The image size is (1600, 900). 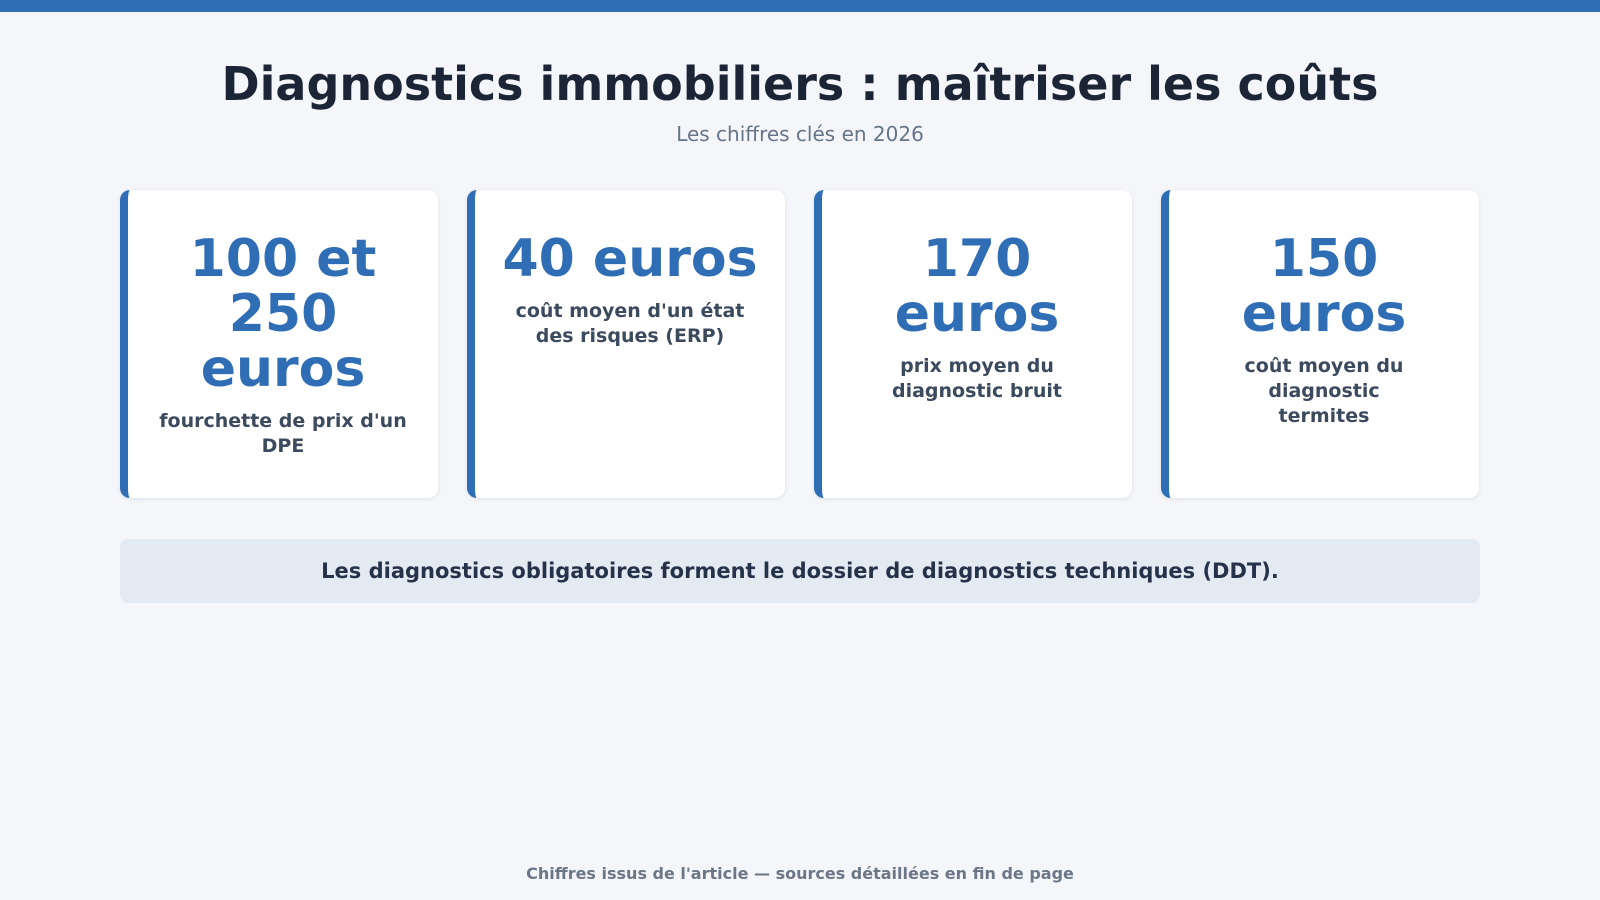 I want to click on stat-value-wrapper: 150 euros, so click(x=1324, y=287).